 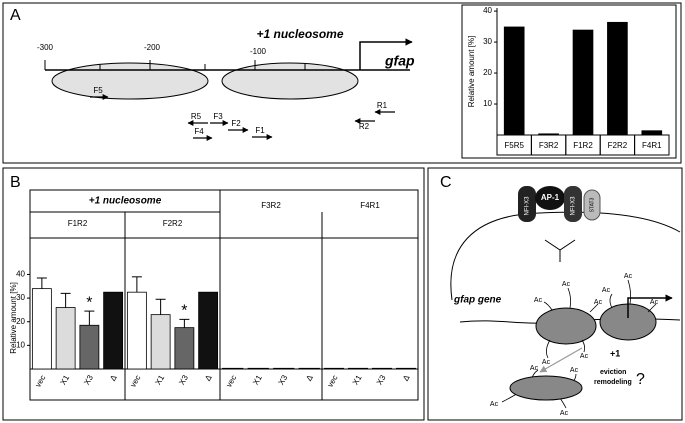 I want to click on chart-frame, so click(x=569, y=81).